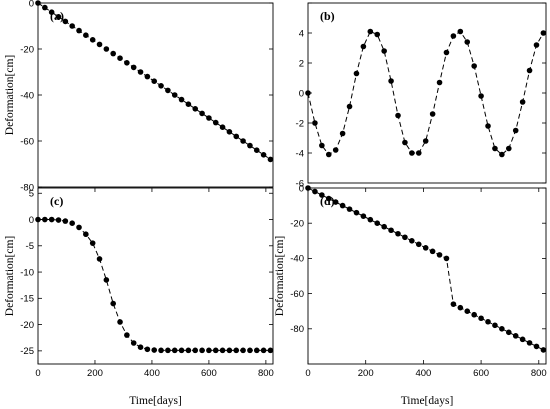  Describe the element at coordinates (31, 220) in the screenshot. I see `panel-c-ytick-label: 0` at that location.